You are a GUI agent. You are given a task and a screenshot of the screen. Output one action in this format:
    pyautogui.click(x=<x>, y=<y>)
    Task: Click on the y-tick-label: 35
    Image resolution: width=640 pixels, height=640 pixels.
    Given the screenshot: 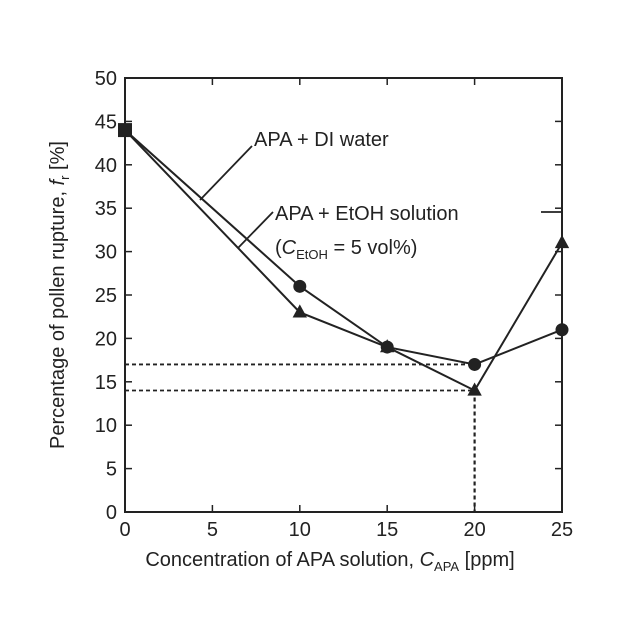 What is the action you would take?
    pyautogui.click(x=106, y=209)
    